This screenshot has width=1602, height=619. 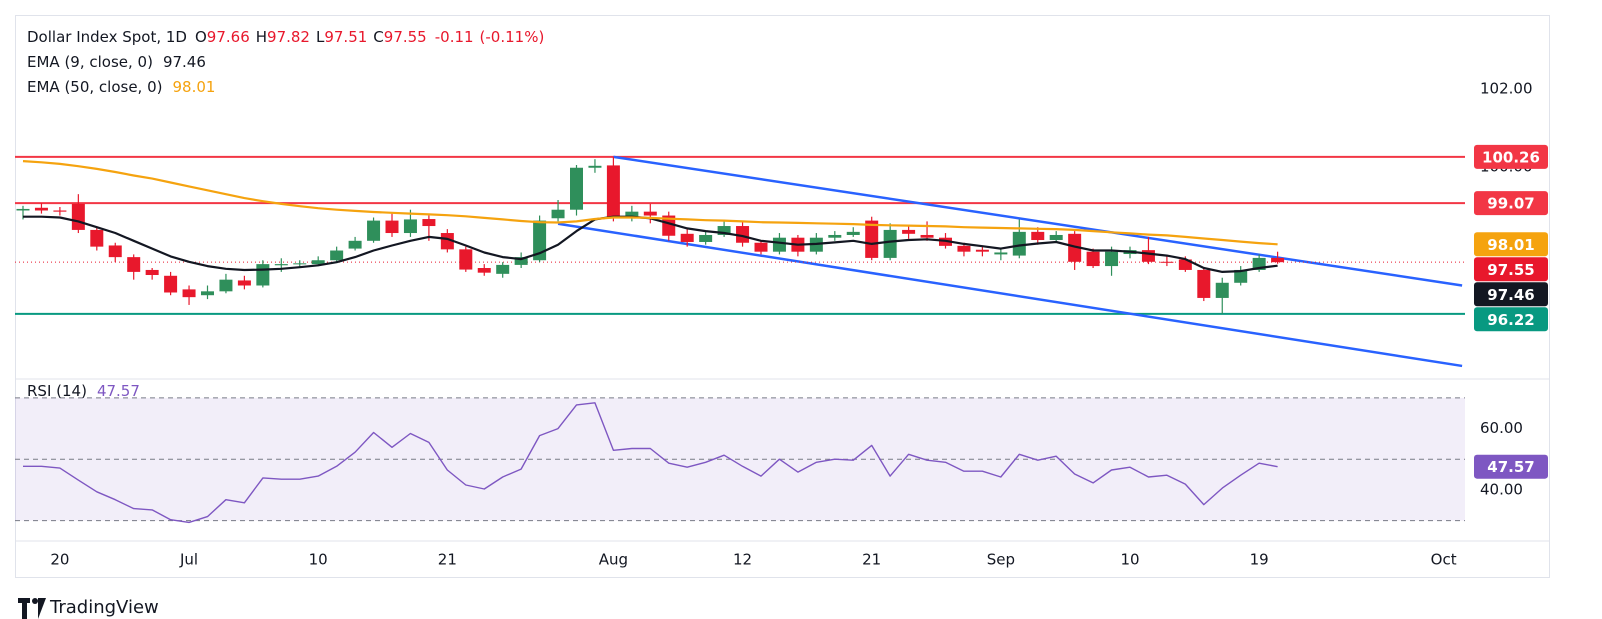 I want to click on legend-name: EMA (50, close, 0), so click(x=95, y=87).